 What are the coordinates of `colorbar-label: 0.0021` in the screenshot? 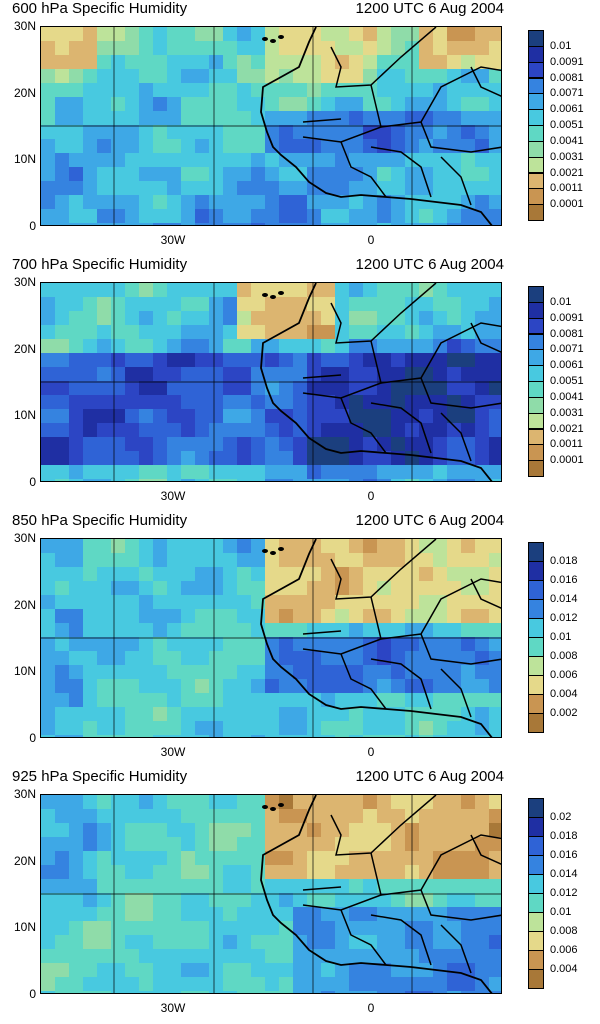 It's located at (567, 428).